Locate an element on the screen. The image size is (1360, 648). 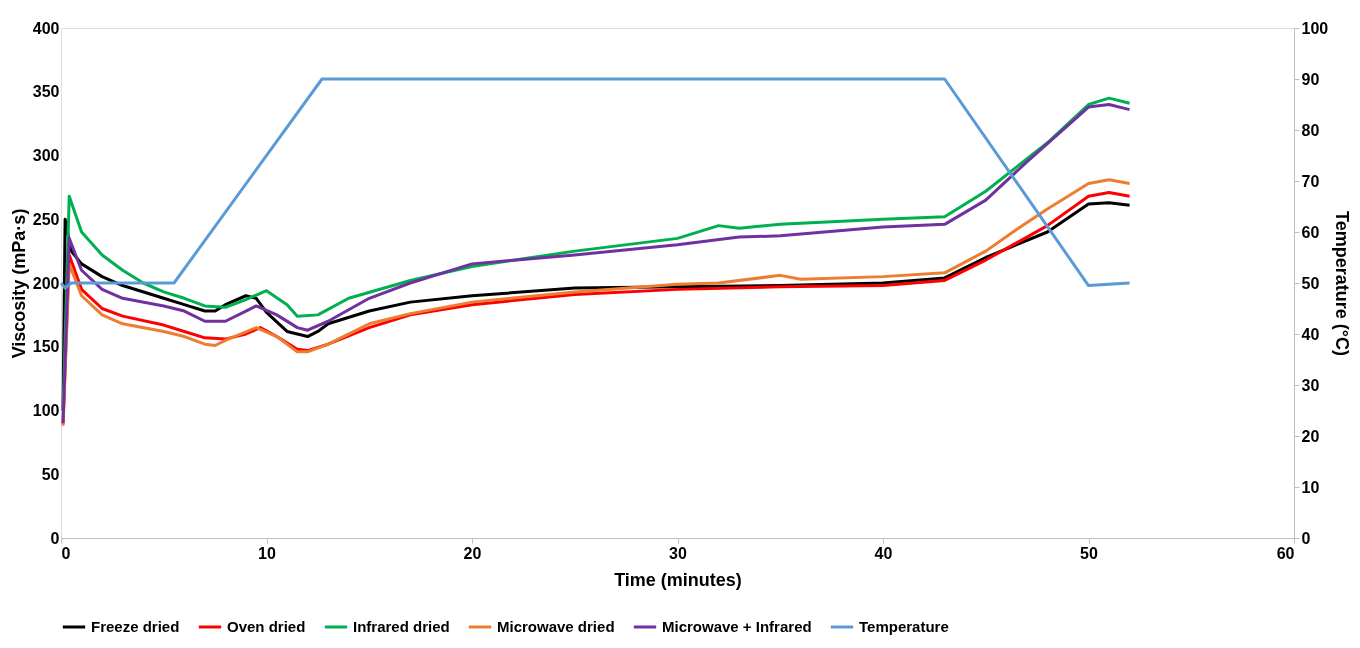
y2-tick-label: 60 is located at coordinates (1310, 232).